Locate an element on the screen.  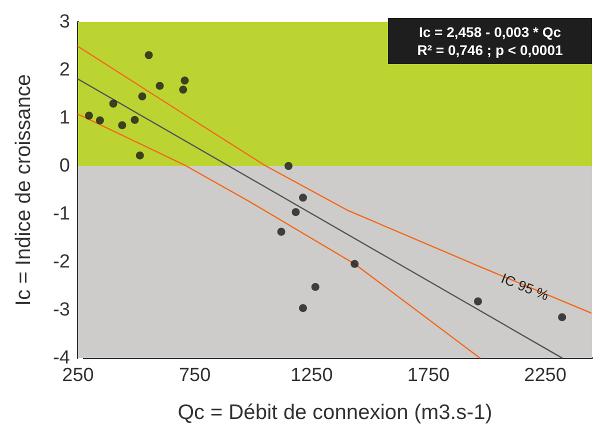
y-tick-label: -2 is located at coordinates (61, 262).